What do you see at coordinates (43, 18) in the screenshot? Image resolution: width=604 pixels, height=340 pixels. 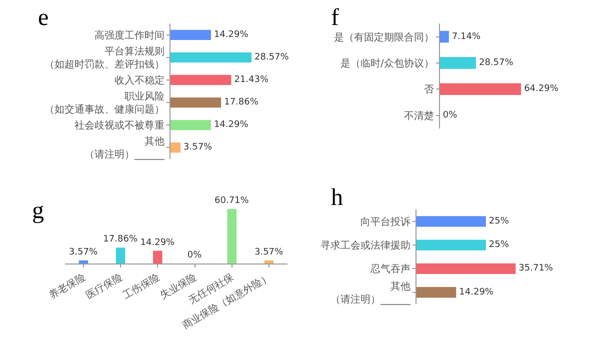 I see `chart-title: e` at bounding box center [43, 18].